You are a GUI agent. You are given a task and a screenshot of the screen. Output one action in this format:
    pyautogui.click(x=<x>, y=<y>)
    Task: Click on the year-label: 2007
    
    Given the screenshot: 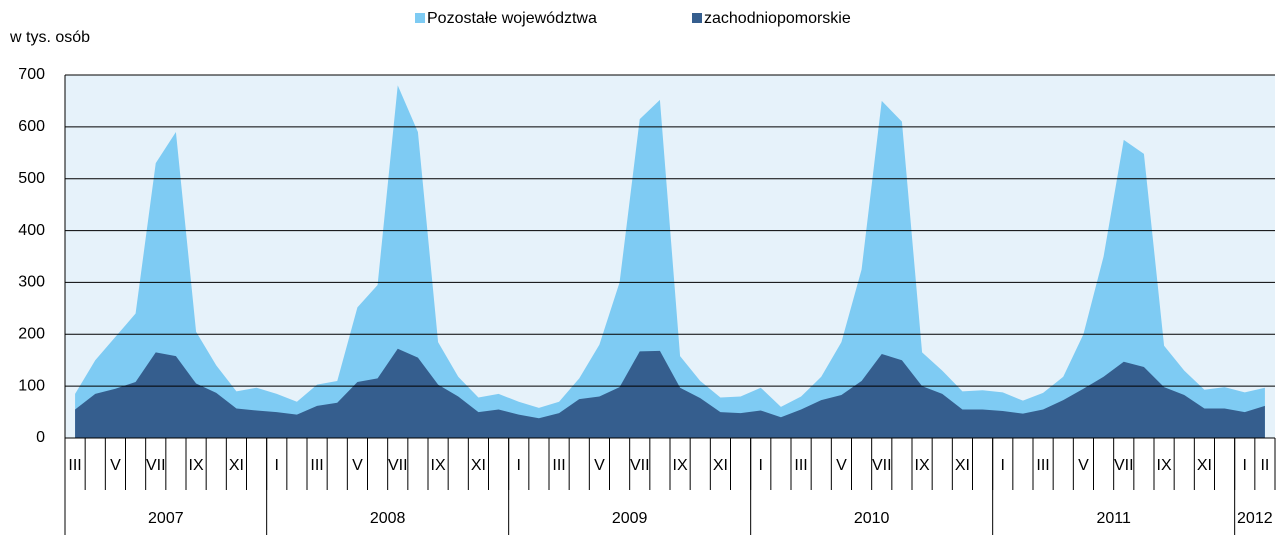 What is the action you would take?
    pyautogui.click(x=166, y=518)
    